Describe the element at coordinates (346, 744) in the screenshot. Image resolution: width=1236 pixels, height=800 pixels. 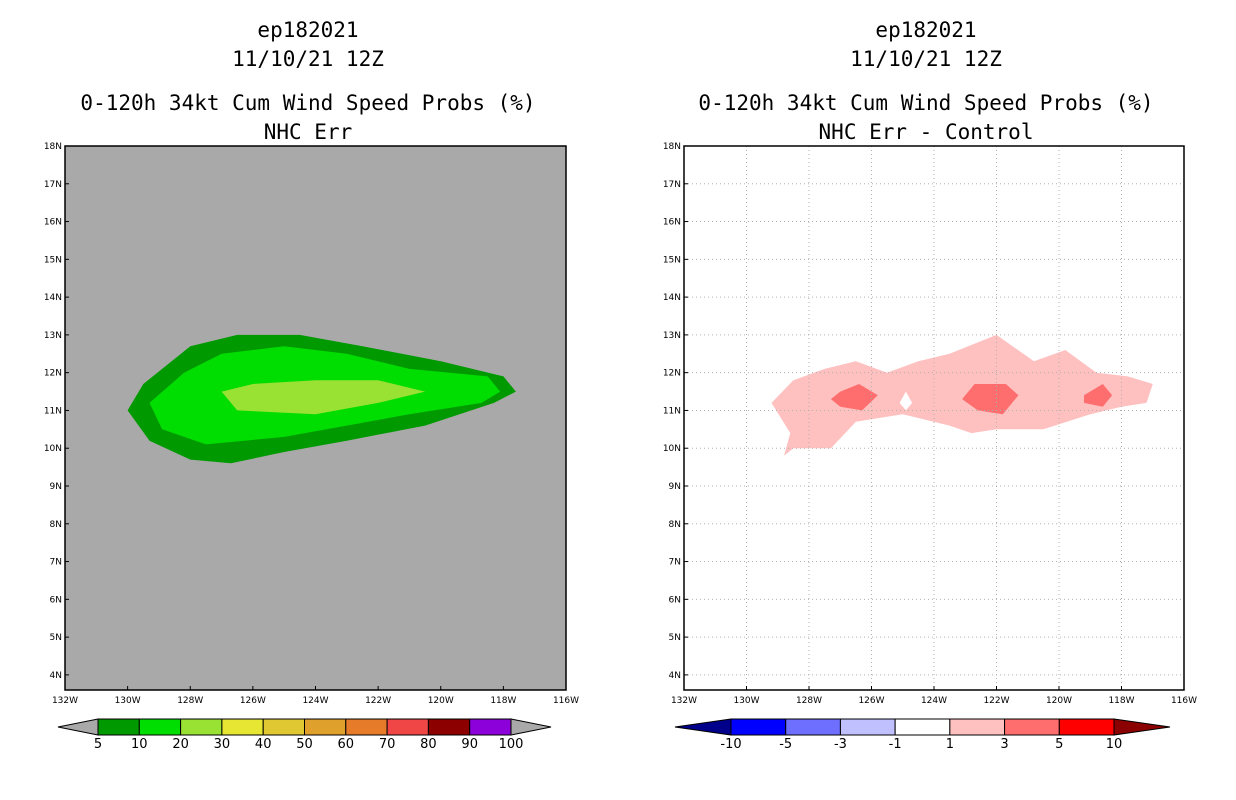
I see `colorbar-label: 60` at that location.